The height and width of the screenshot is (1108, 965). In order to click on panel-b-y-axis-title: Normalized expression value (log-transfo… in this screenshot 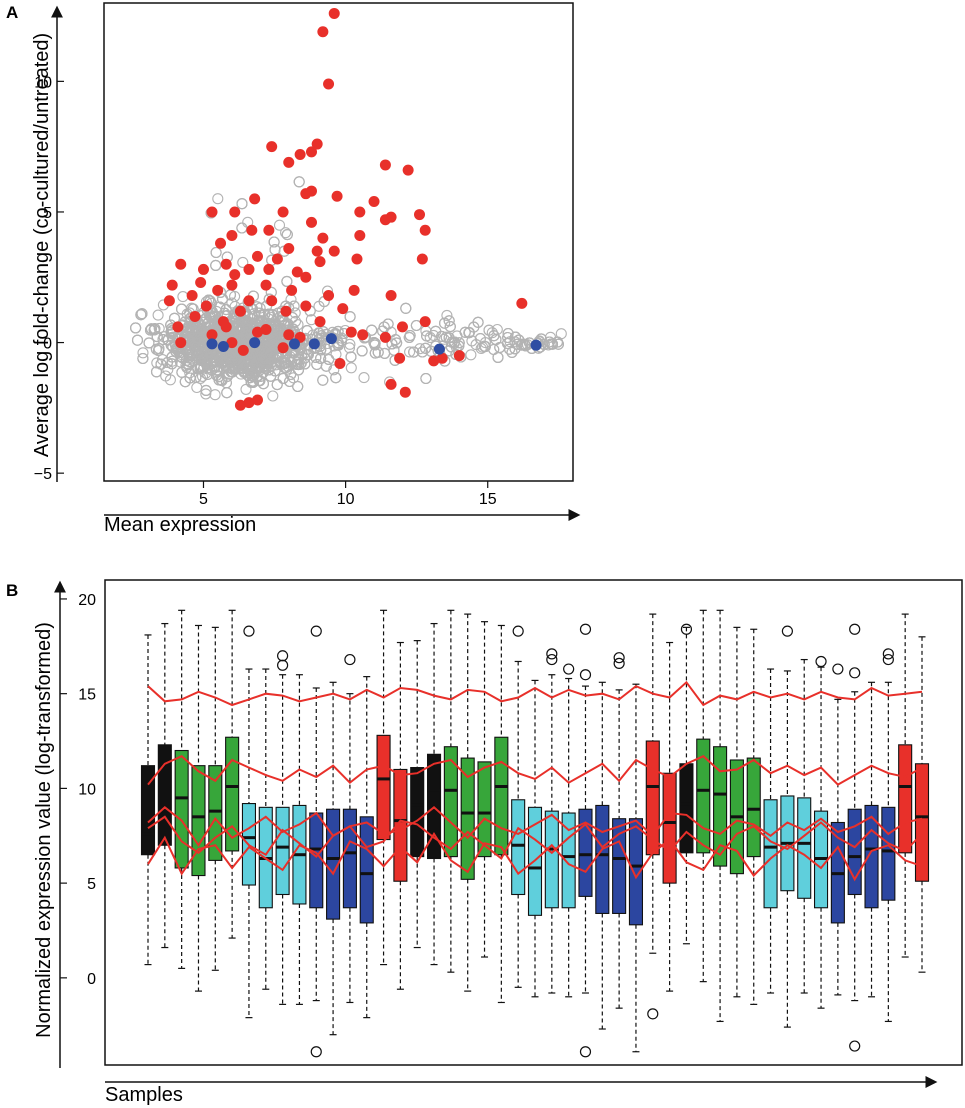, I will do `click(44, 830)`.